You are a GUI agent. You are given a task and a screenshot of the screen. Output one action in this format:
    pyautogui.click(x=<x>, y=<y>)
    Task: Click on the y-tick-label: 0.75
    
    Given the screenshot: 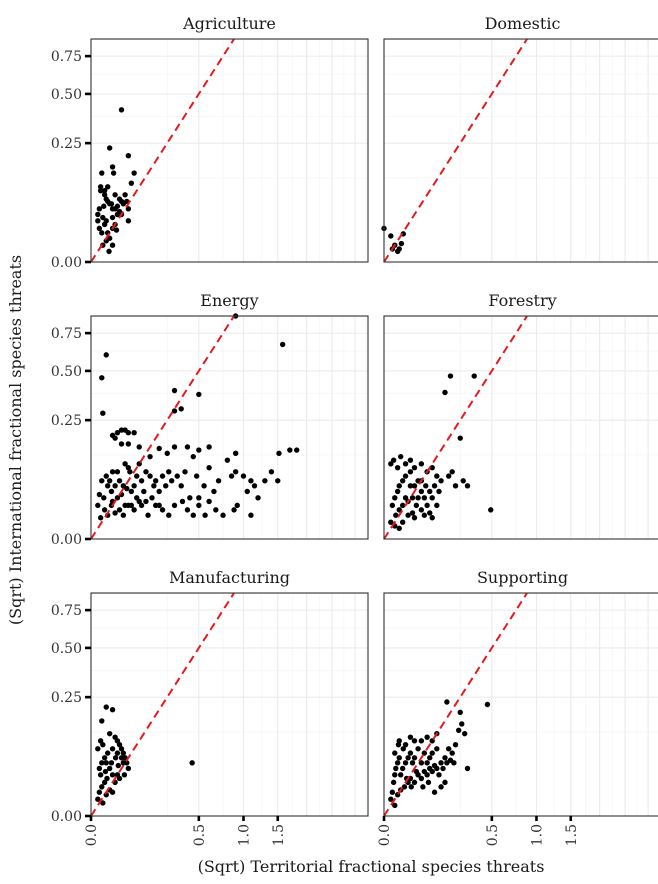 What is the action you would take?
    pyautogui.click(x=66, y=611)
    